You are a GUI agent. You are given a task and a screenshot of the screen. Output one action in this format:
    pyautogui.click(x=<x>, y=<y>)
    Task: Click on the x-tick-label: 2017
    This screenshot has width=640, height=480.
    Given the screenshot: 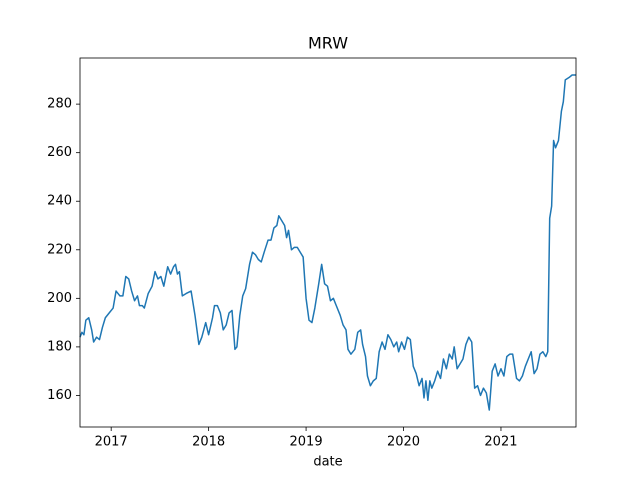 What is the action you would take?
    pyautogui.click(x=111, y=442)
    